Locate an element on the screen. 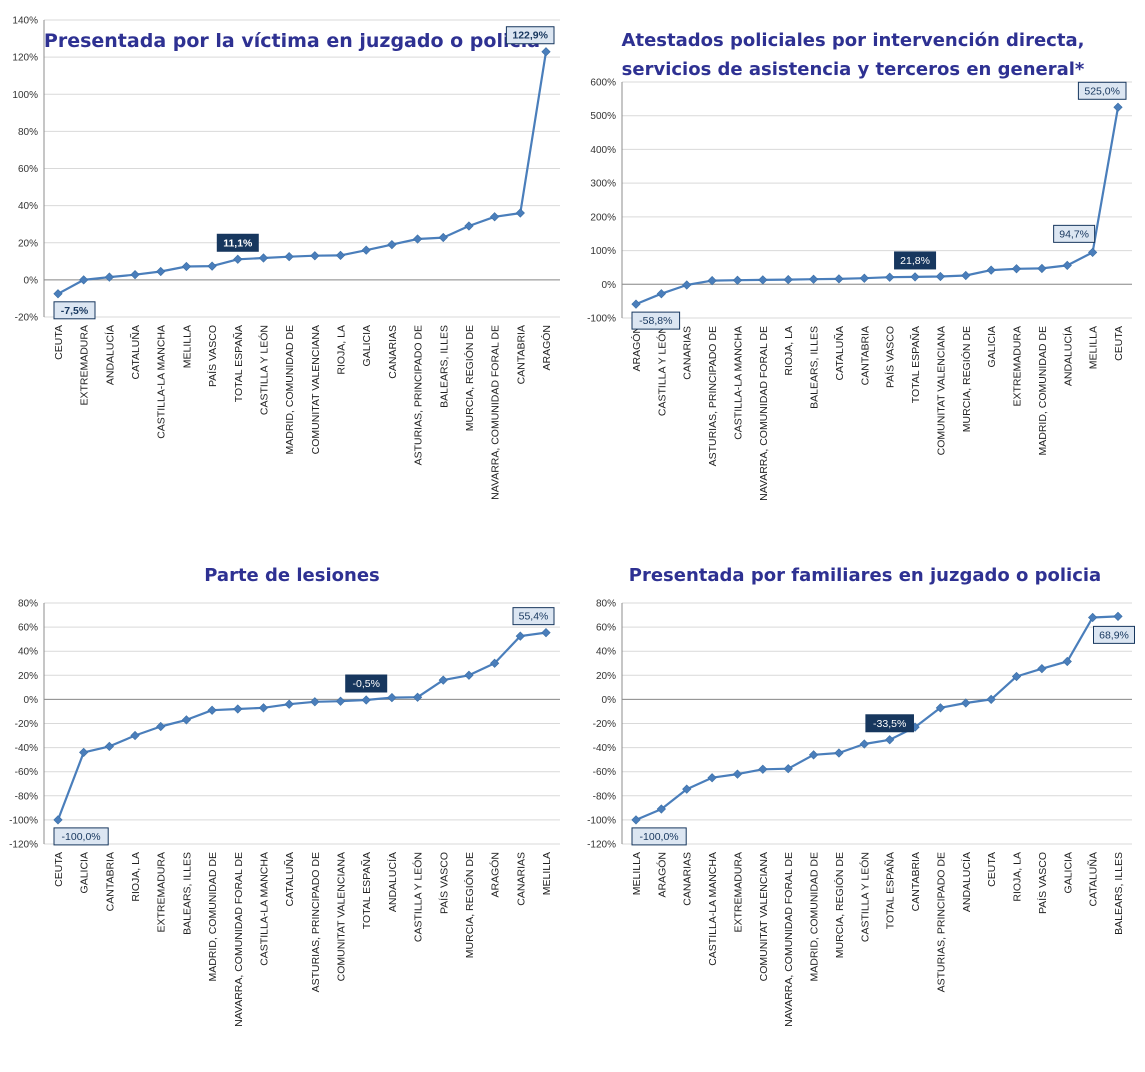 The width and height of the screenshot is (1145, 1072). data-label-text: 11,1% is located at coordinates (238, 243).